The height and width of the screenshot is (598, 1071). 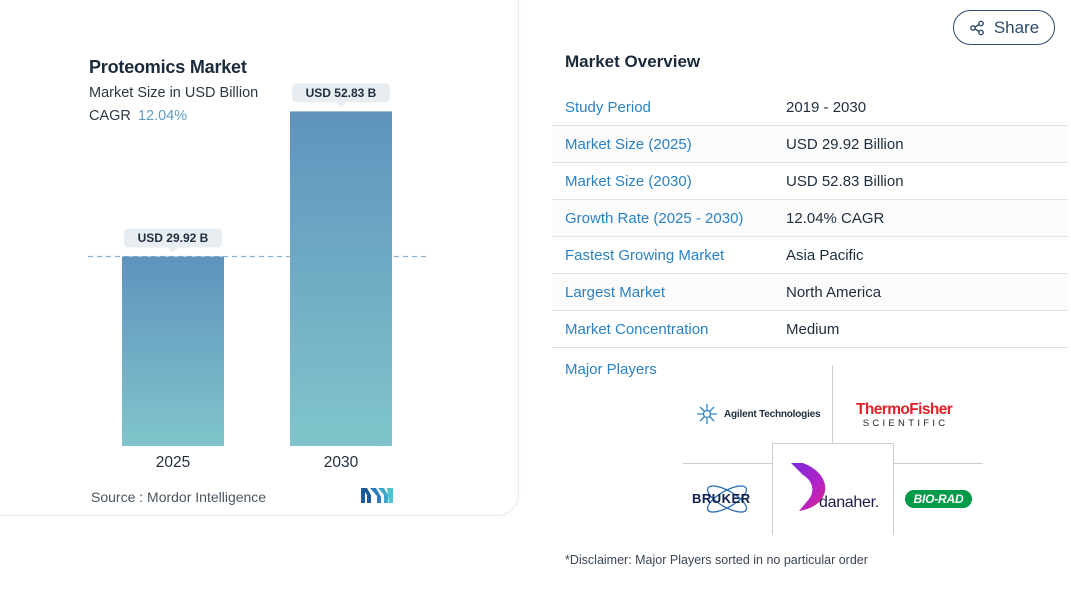 I want to click on overview-row-market-size-2030: Market Size (2030) USD 52.83 Billion, so click(x=810, y=181).